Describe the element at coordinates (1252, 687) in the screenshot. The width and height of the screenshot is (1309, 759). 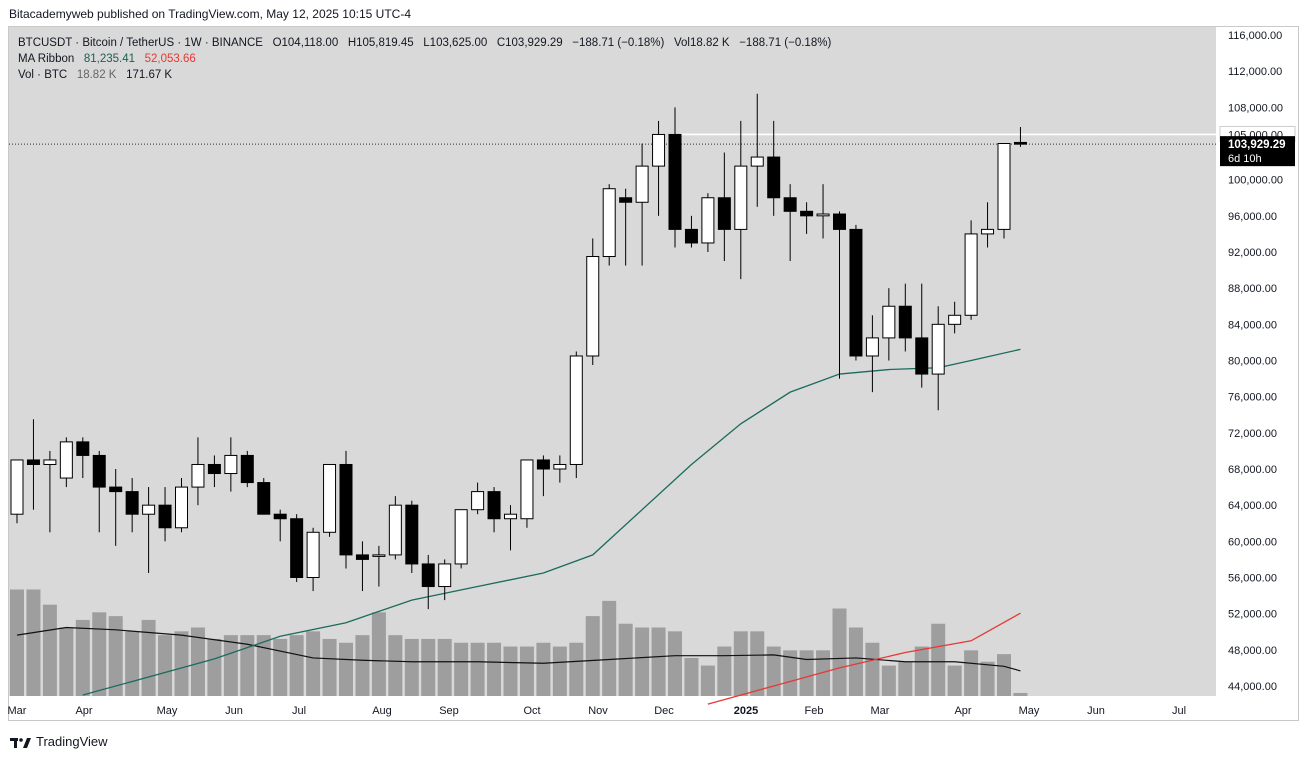
I see `y-tick-label: 44,000.00` at that location.